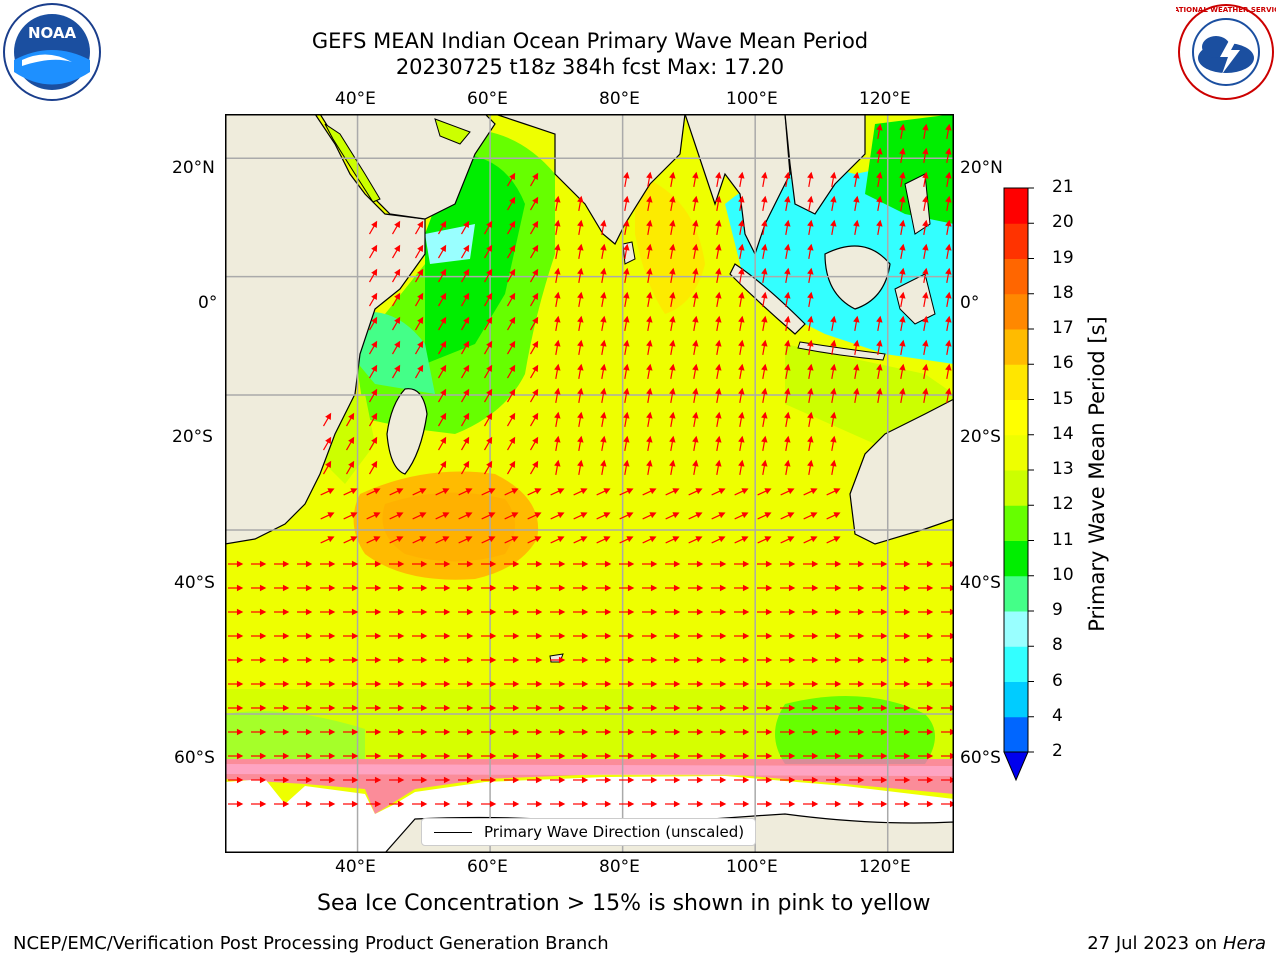 The height and width of the screenshot is (960, 1280). I want to click on colorbar-tick-label: 21, so click(1063, 187).